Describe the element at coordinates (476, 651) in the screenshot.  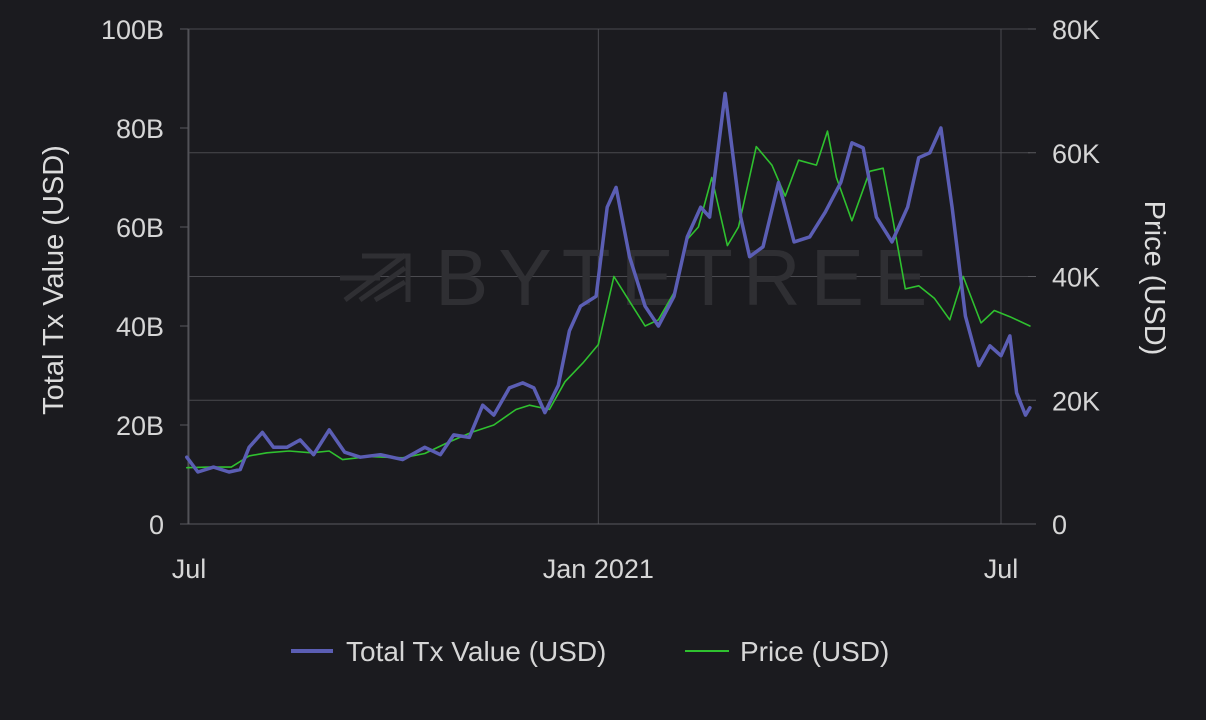
I see `legend-label: Total Tx Value (USD)` at that location.